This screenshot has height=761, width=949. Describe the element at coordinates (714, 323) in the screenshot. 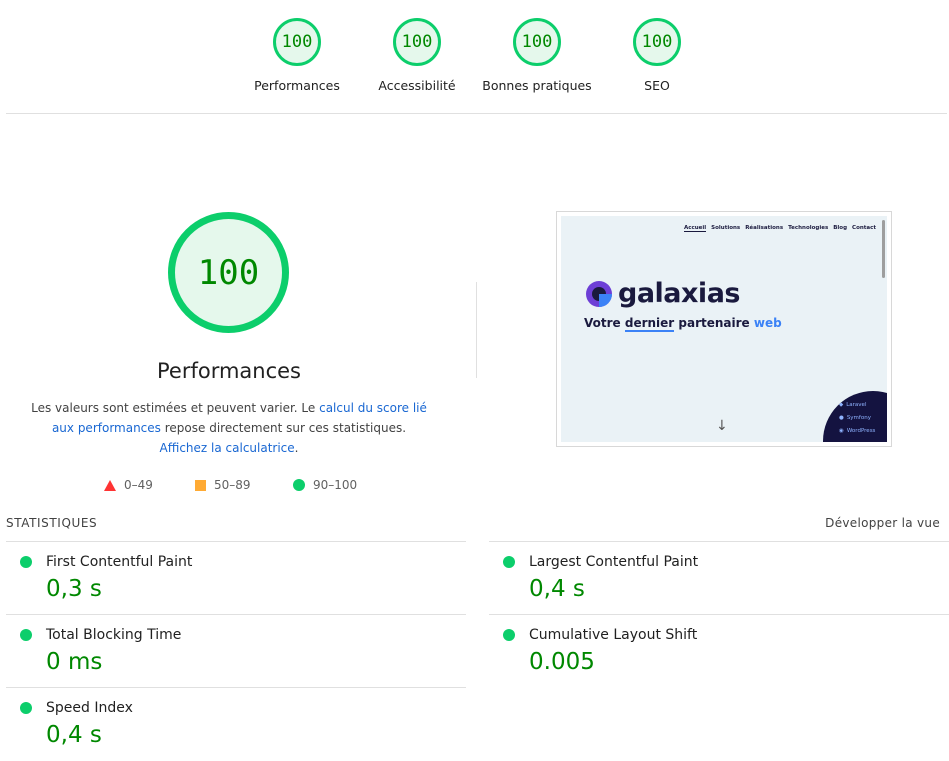

I see `tagline-text: partenaire` at that location.